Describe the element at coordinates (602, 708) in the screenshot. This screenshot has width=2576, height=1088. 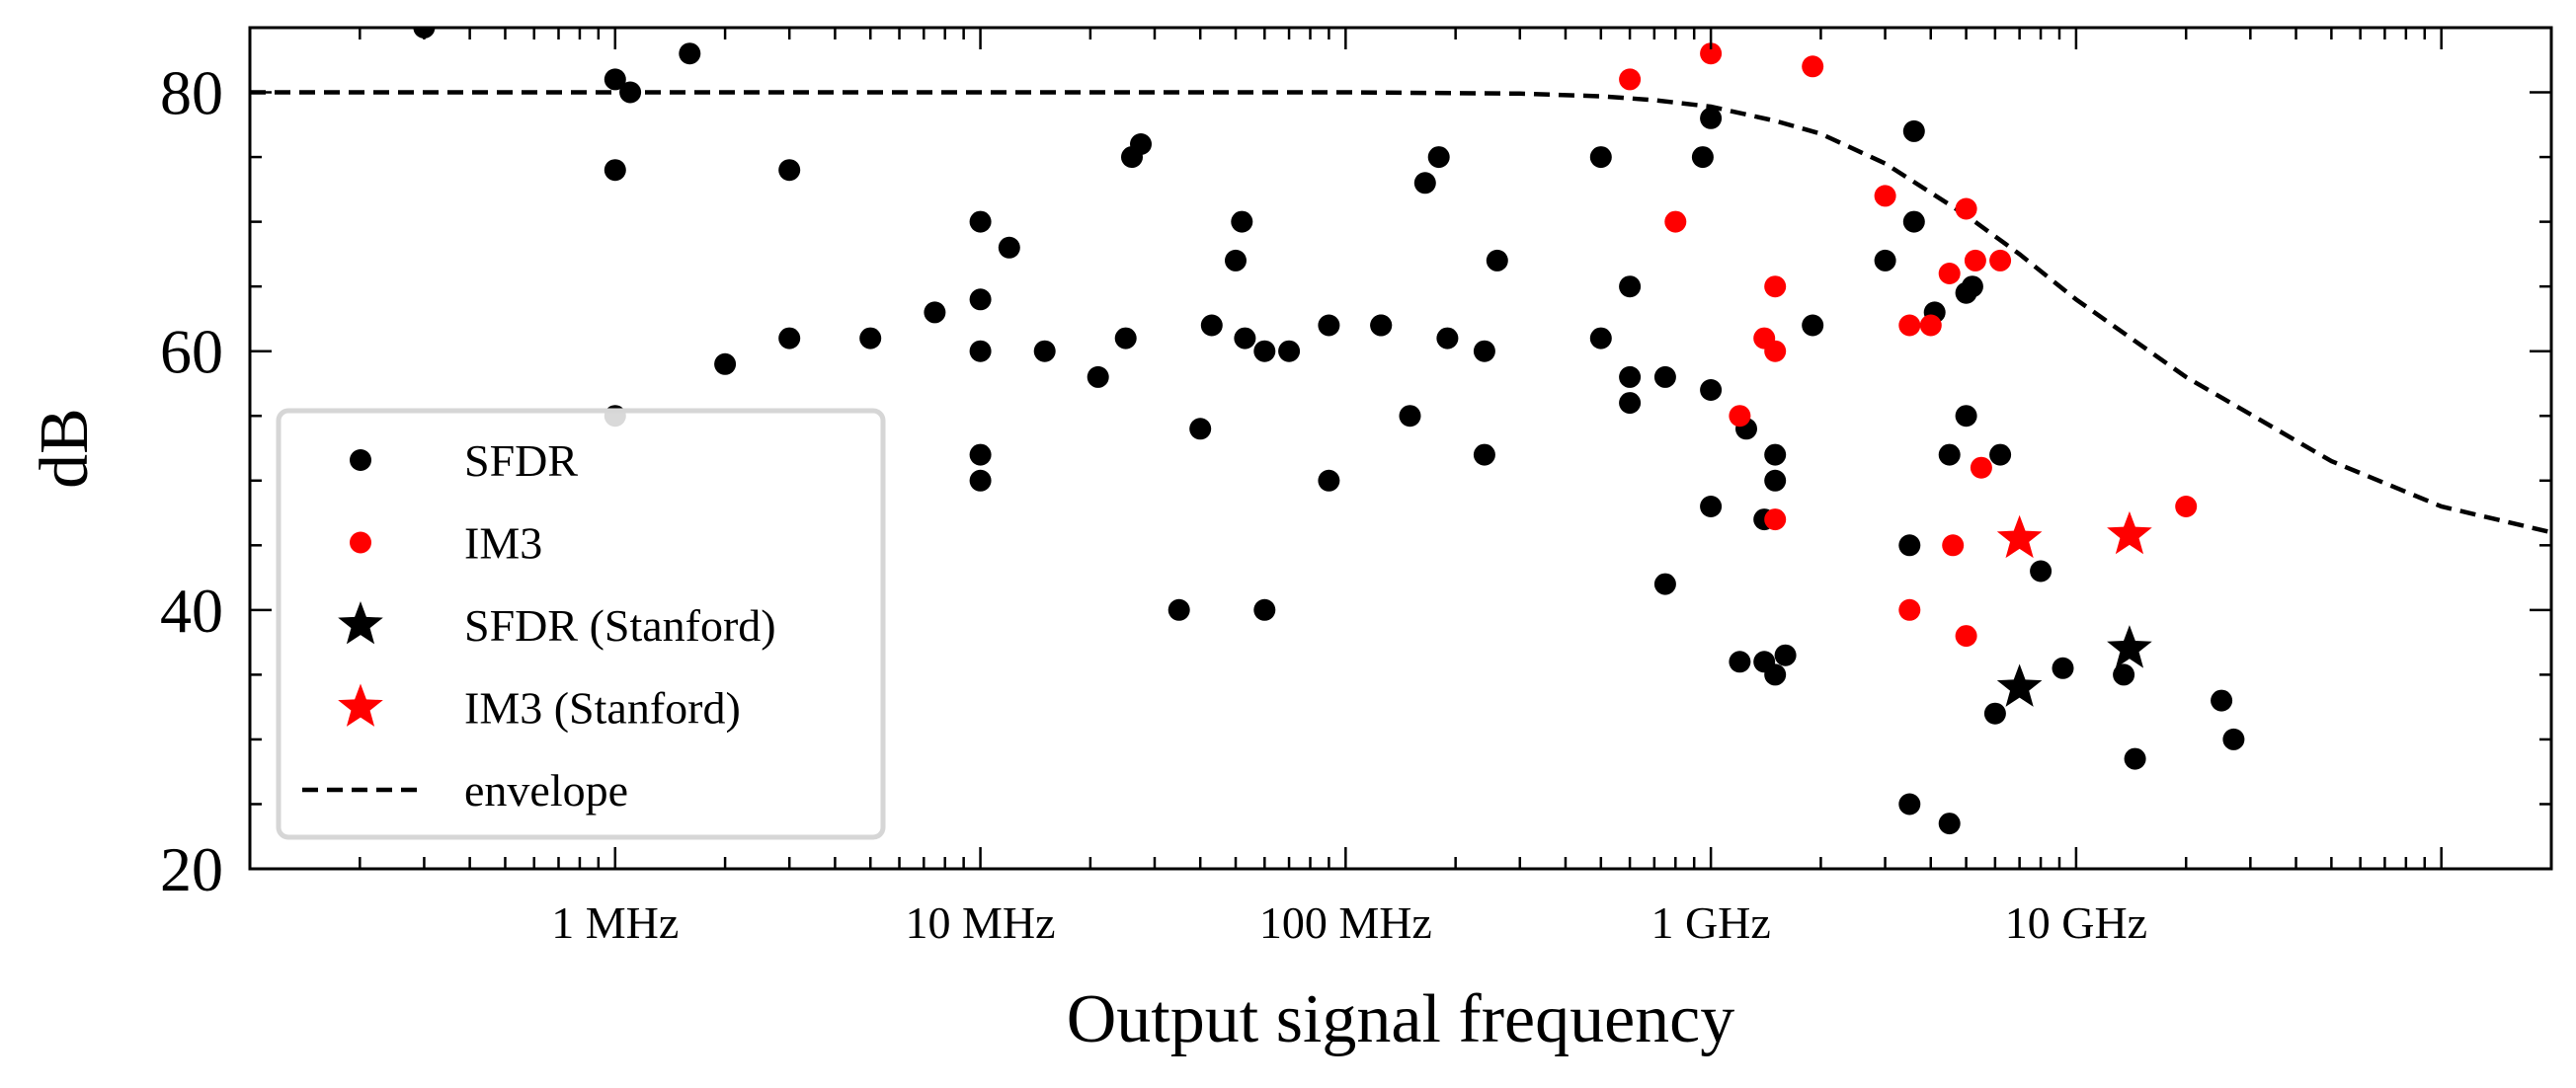
I see `legend-label-im3-stanford: IM3 (Stanford)` at that location.